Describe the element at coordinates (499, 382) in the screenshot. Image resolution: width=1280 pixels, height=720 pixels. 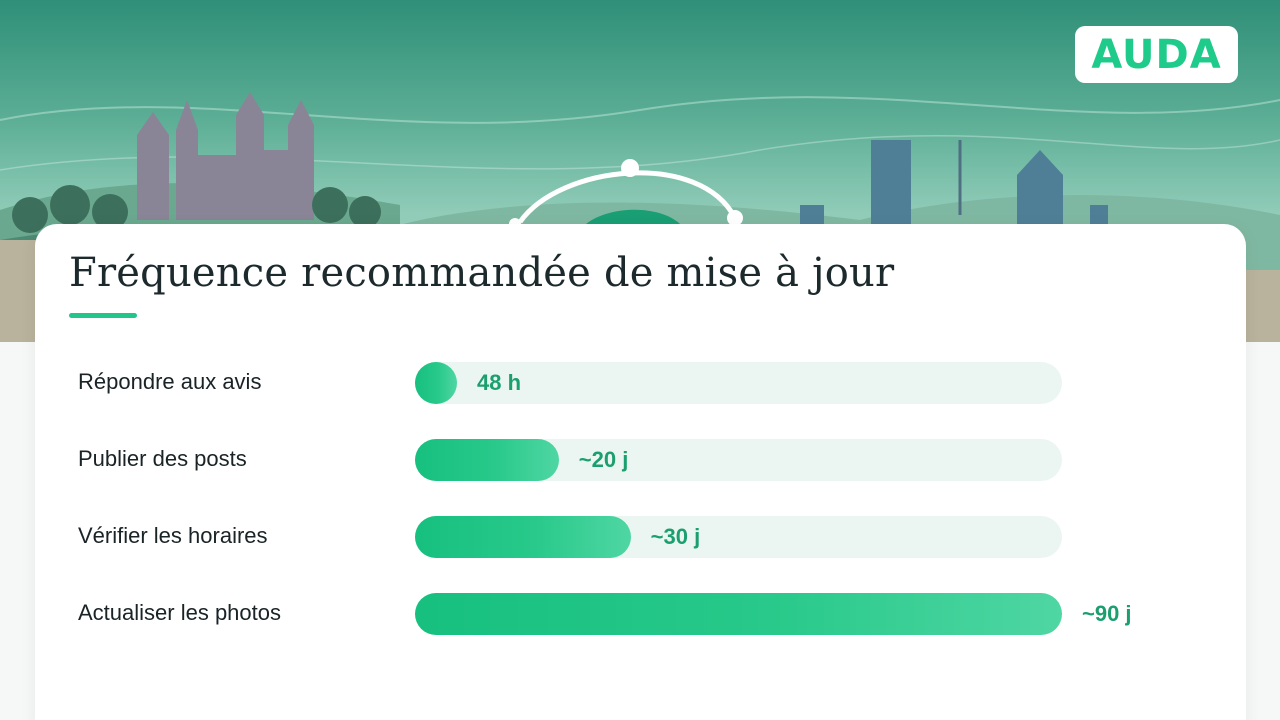
I see `bar-value-label: 48 h` at that location.